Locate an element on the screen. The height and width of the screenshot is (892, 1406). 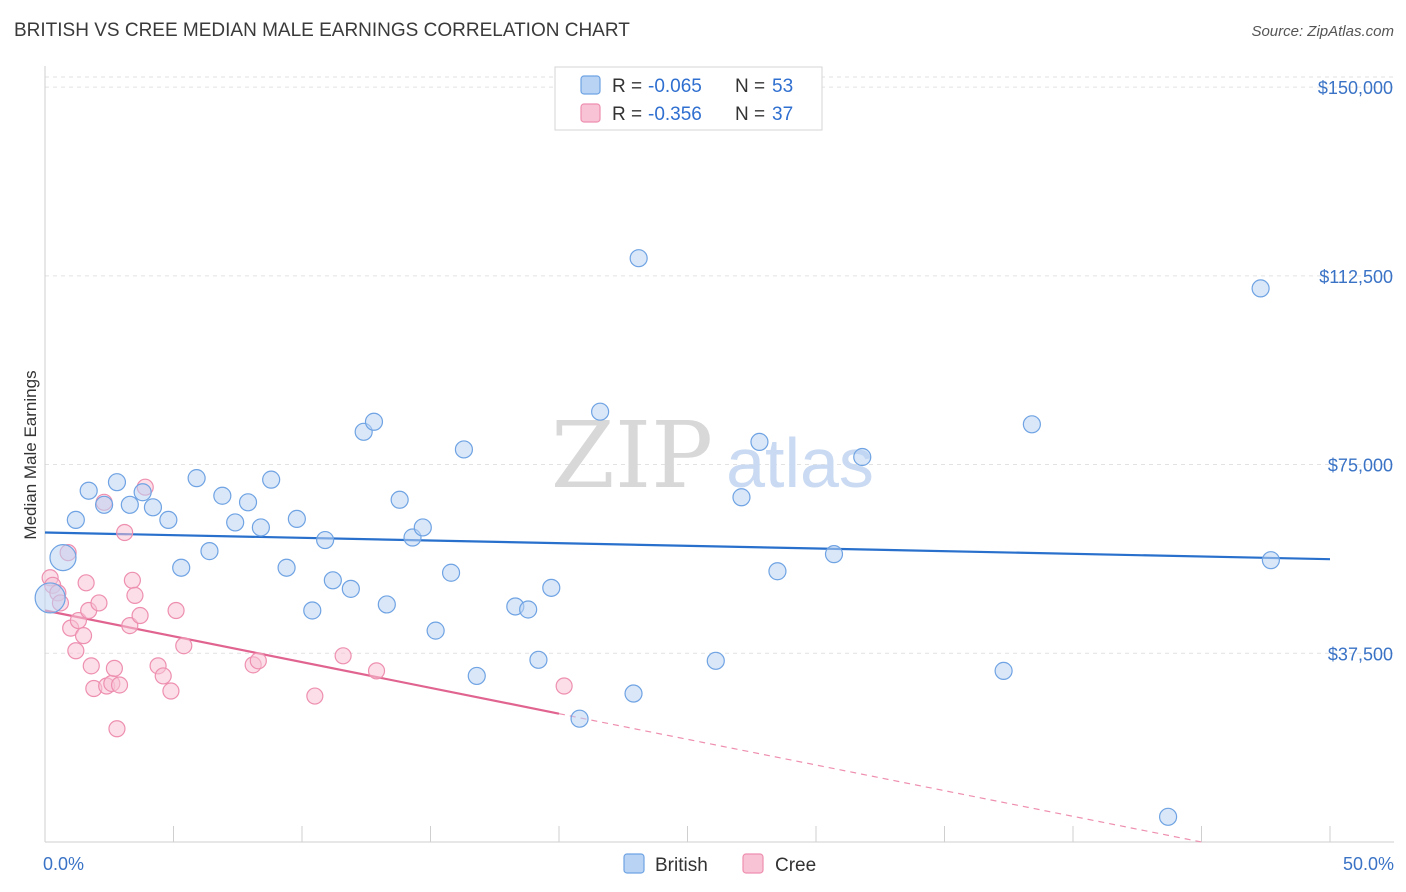
y-tick-labels: $37,500 $75,000 $112,500 $150,000 is located at coordinates (1355, 371).